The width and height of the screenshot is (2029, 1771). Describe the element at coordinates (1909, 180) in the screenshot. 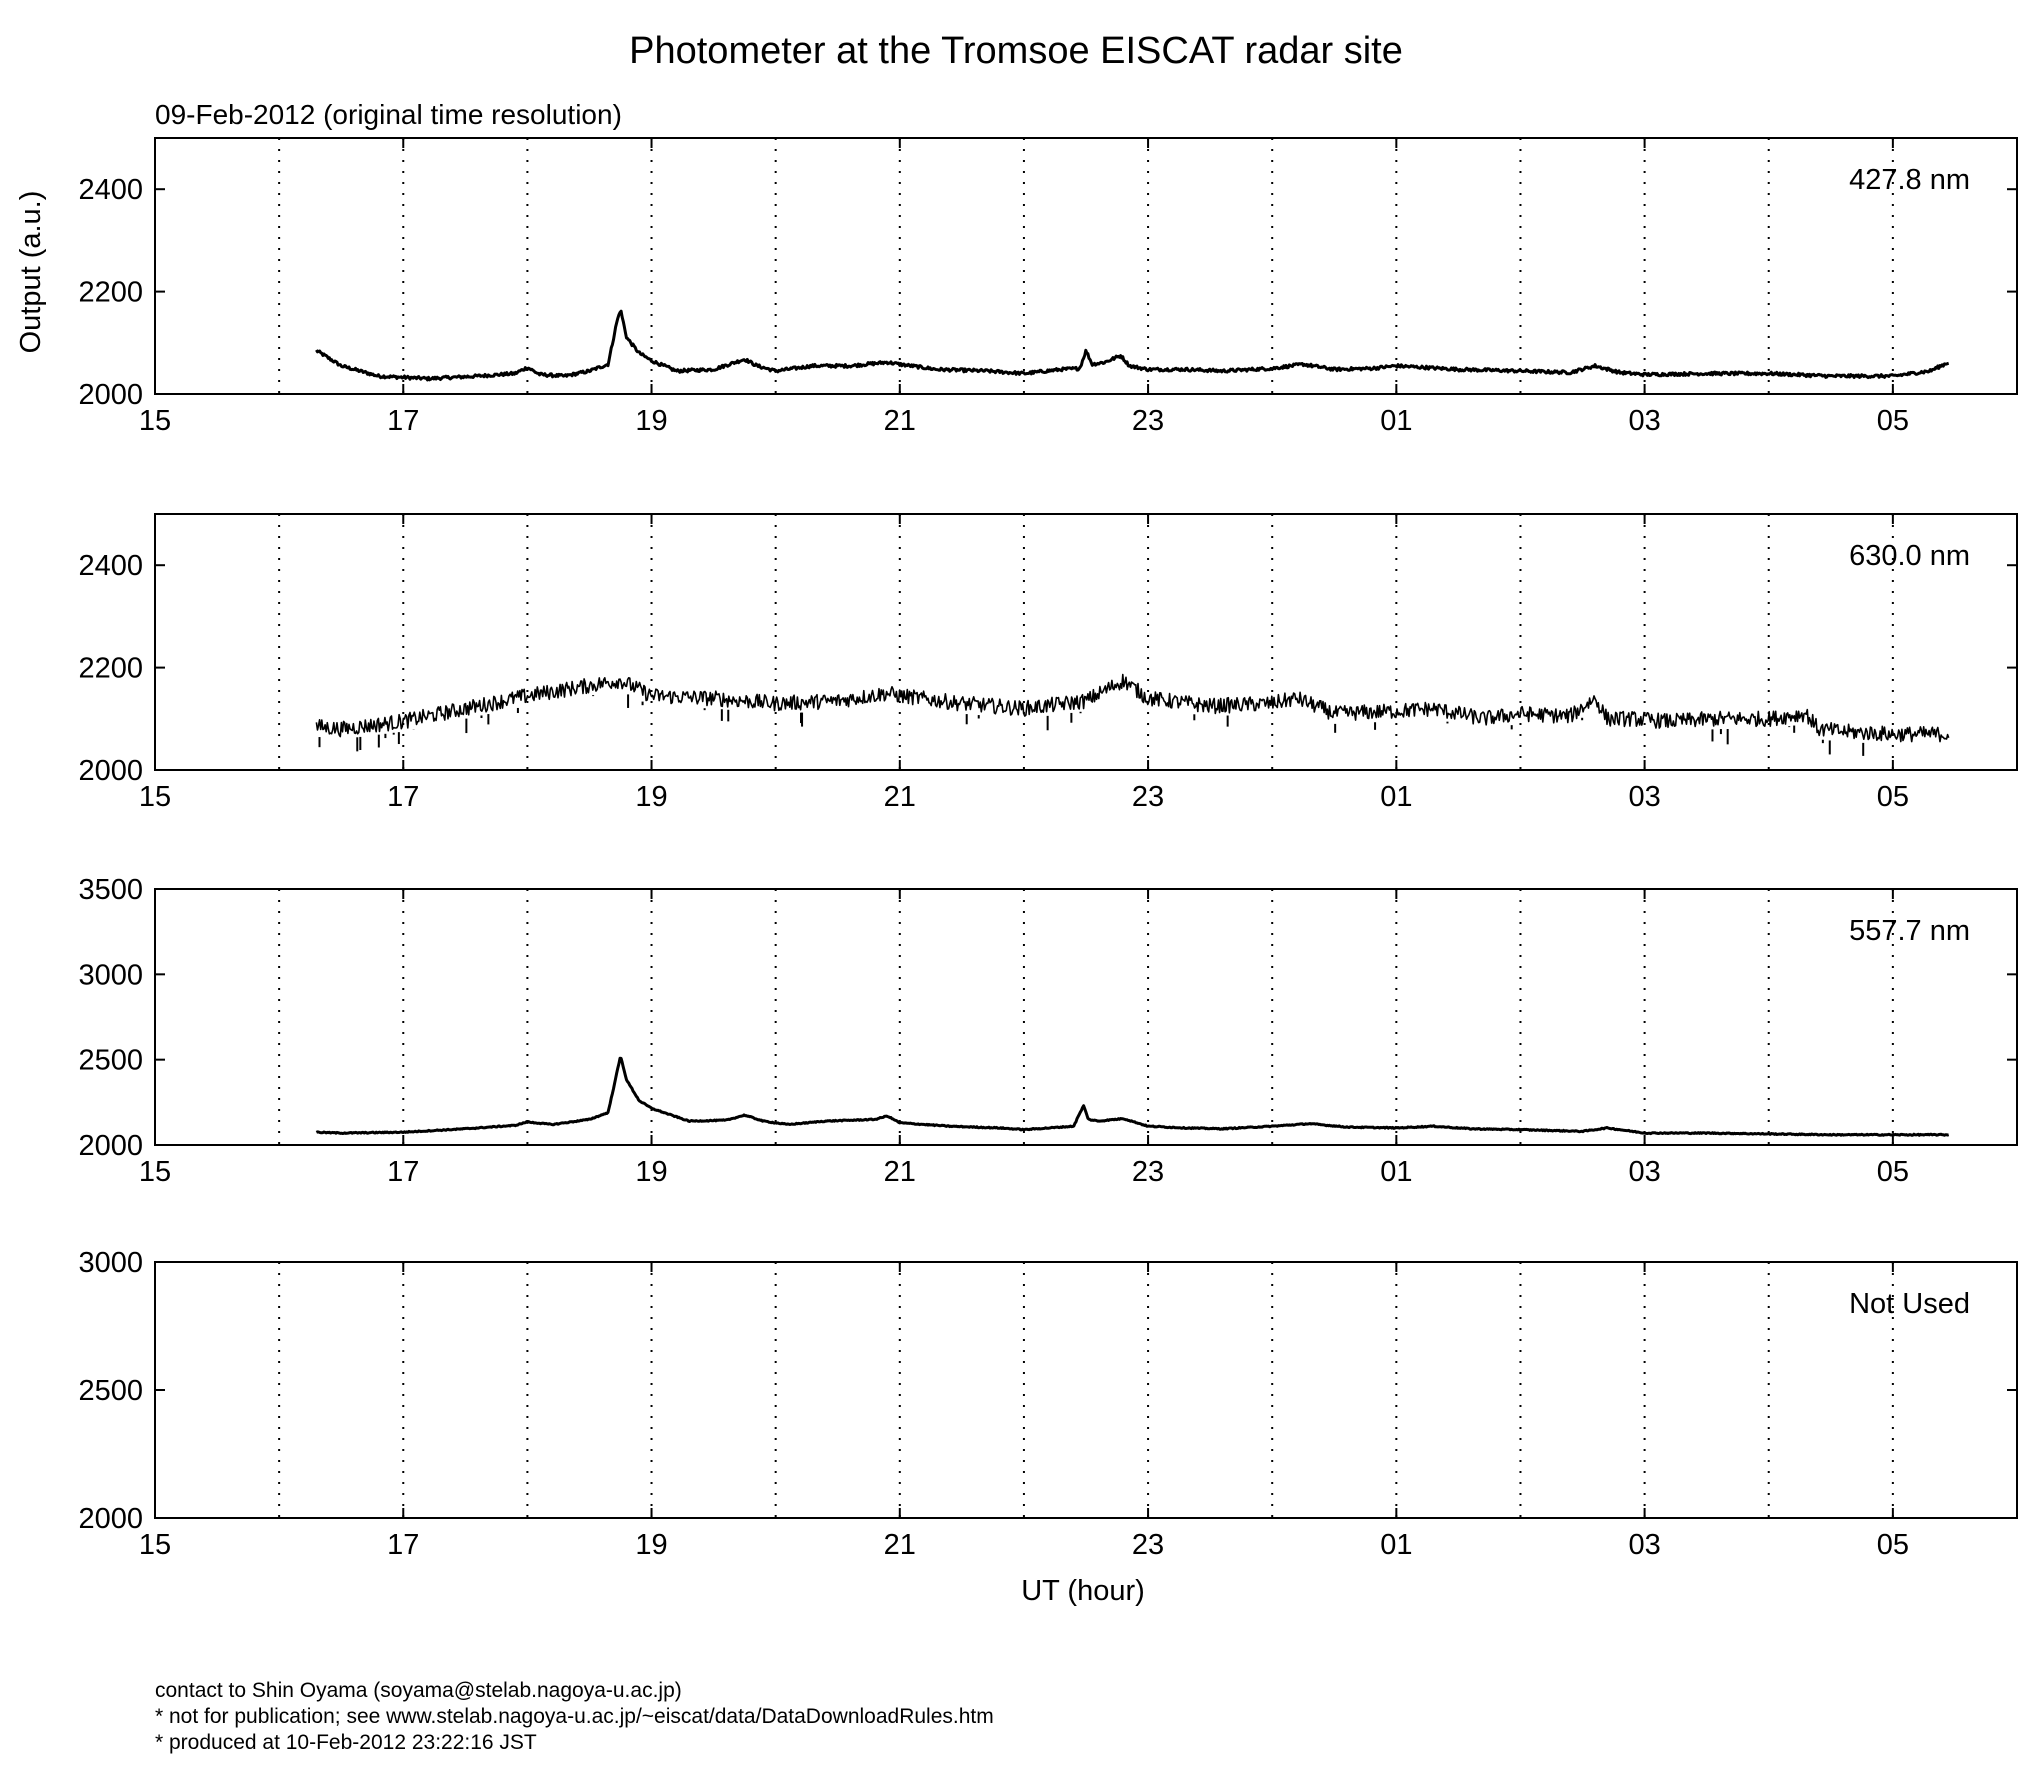

I see `channel-label: 427.8 nm` at that location.